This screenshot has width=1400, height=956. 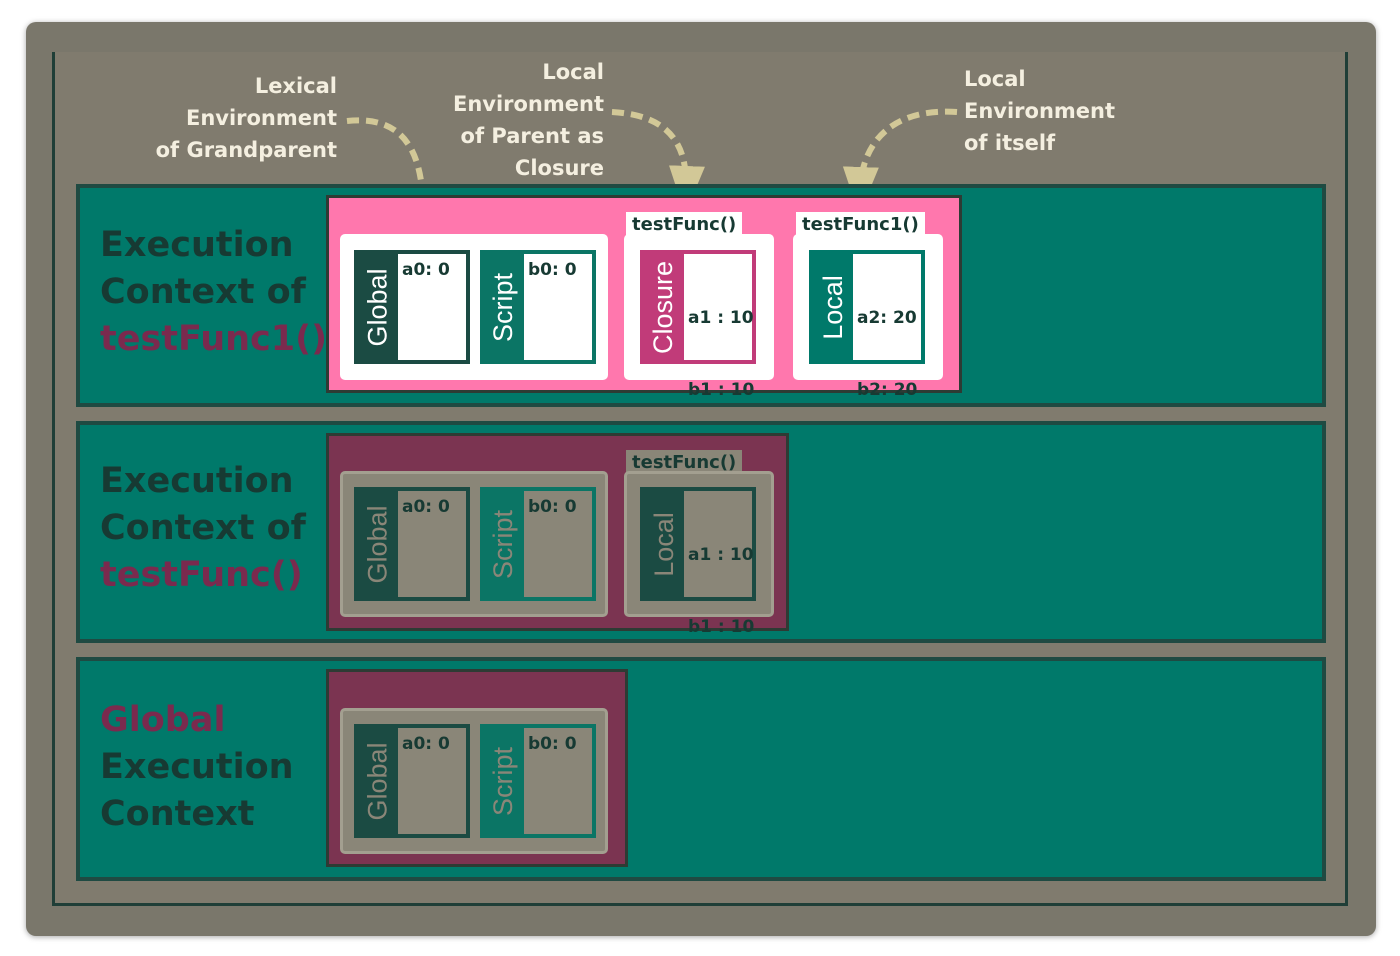 I want to click on context-title-line: testFunc1(), so click(x=214, y=339).